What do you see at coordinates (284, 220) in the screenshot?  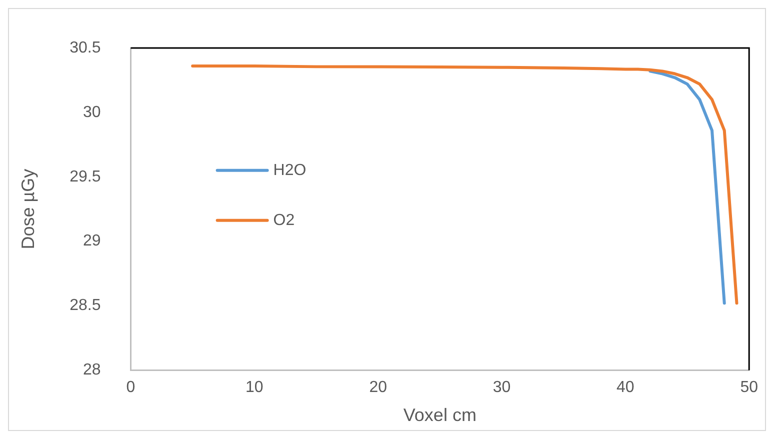 I see `legend-label: O2` at bounding box center [284, 220].